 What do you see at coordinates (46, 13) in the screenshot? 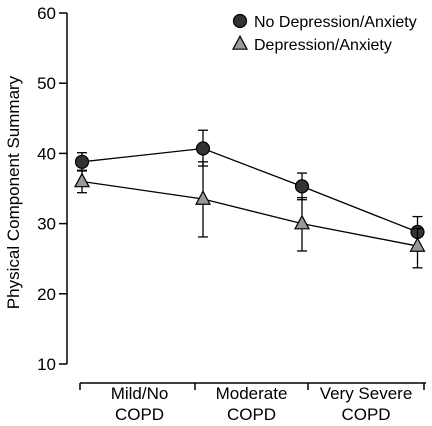
I see `y-tick-label: 60` at bounding box center [46, 13].